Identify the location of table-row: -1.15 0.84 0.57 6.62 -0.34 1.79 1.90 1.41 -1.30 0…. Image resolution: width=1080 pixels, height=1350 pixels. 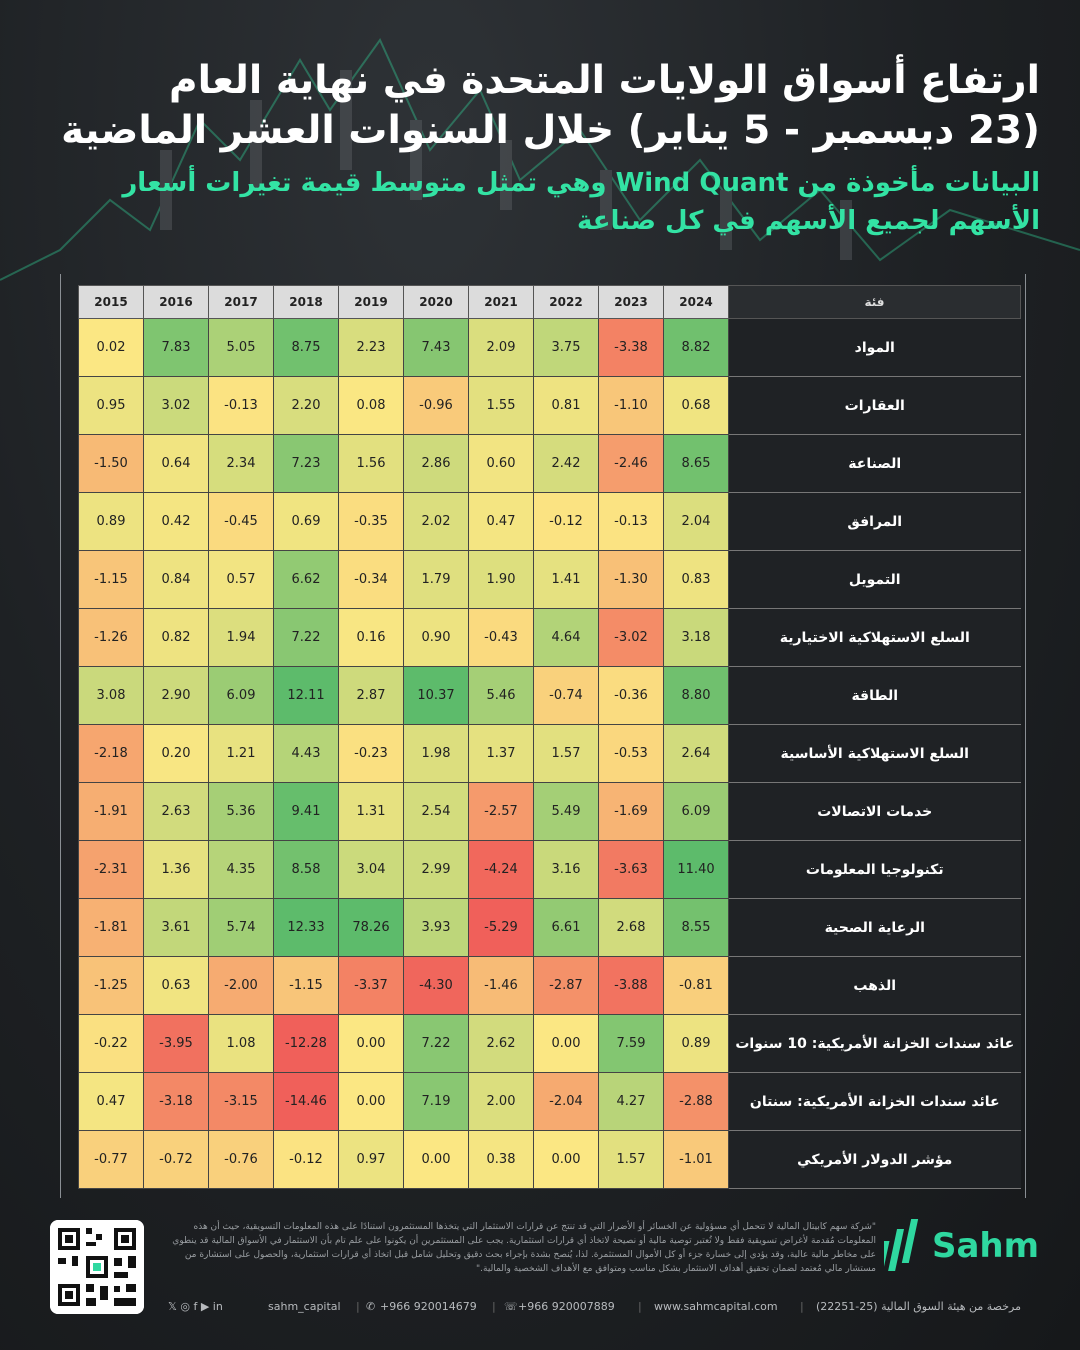
(549, 579).